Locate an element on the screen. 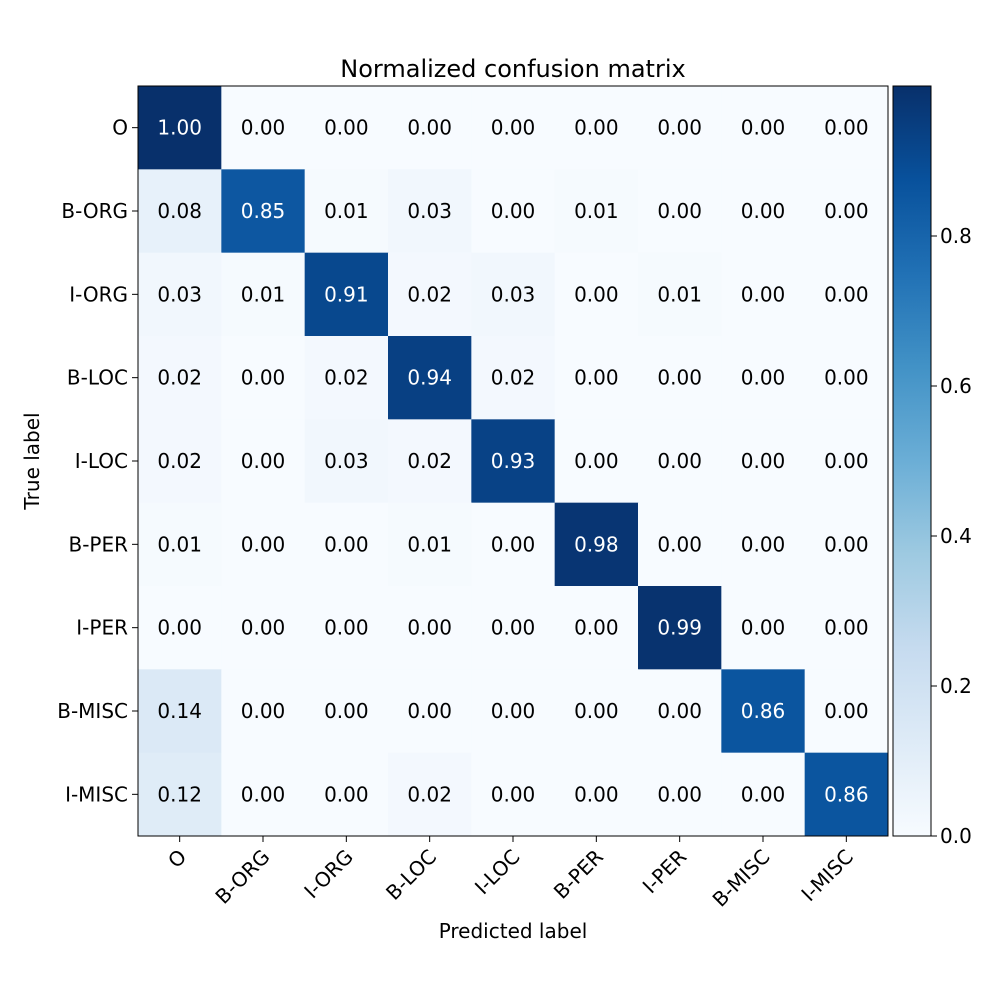  colorbar-tick-label: 0.0 is located at coordinates (956, 836).